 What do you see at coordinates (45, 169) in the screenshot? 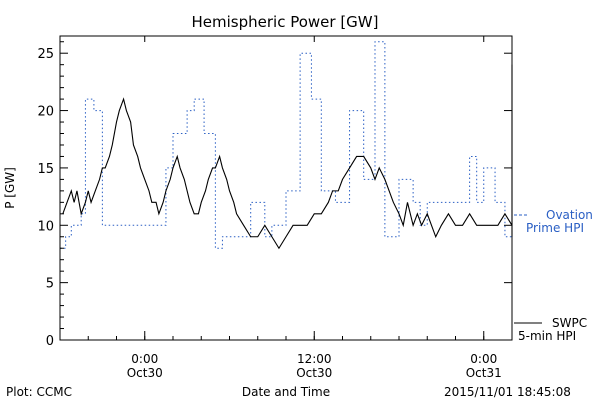
I see `y-tick-label: 15` at bounding box center [45, 169].